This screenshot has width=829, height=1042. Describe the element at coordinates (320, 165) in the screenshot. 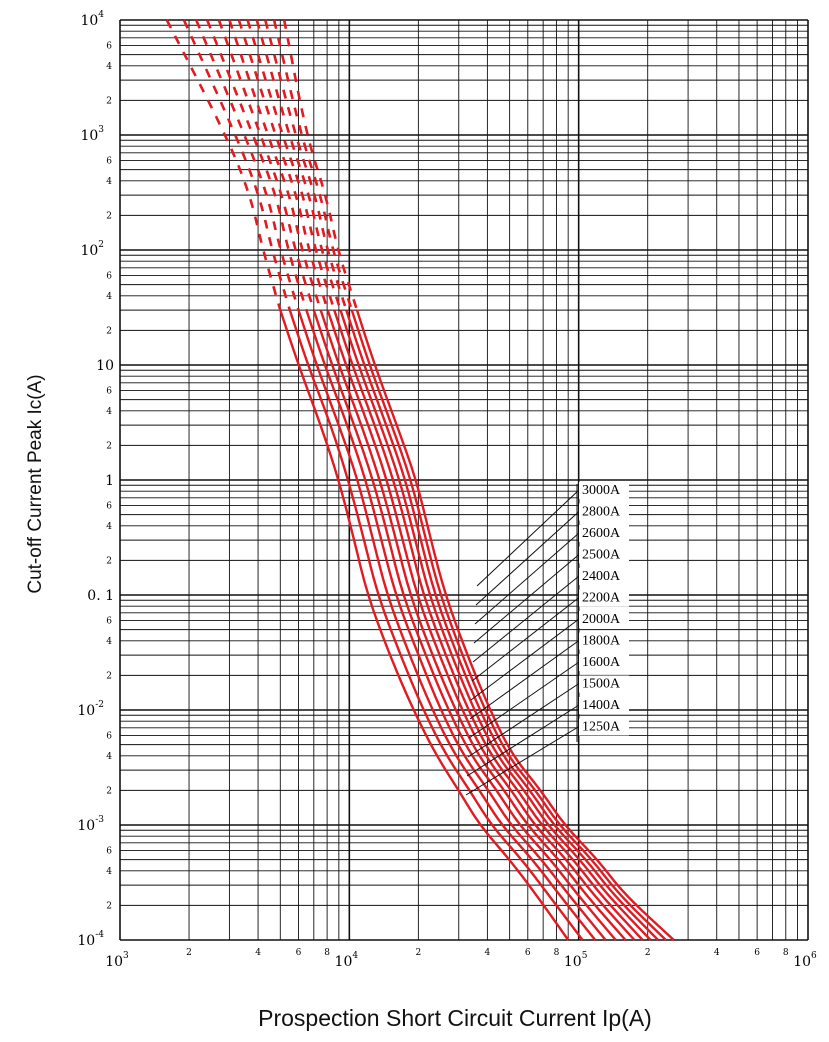

I see `series-curve-dashed-3000A` at that location.